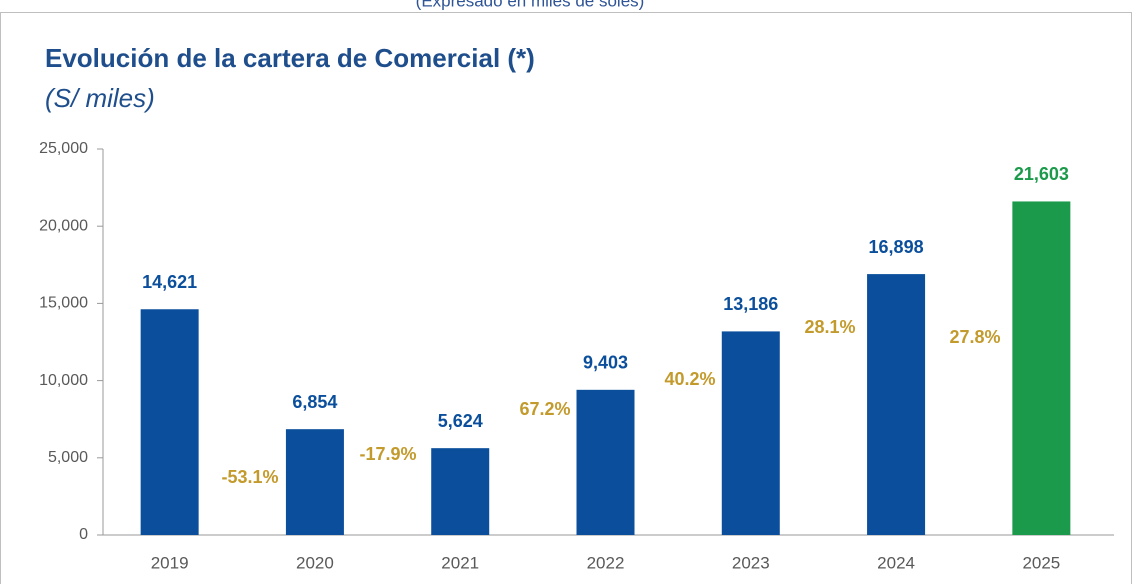 The image size is (1132, 584). Describe the element at coordinates (751, 562) in the screenshot. I see `x-tick-label: 2023` at that location.